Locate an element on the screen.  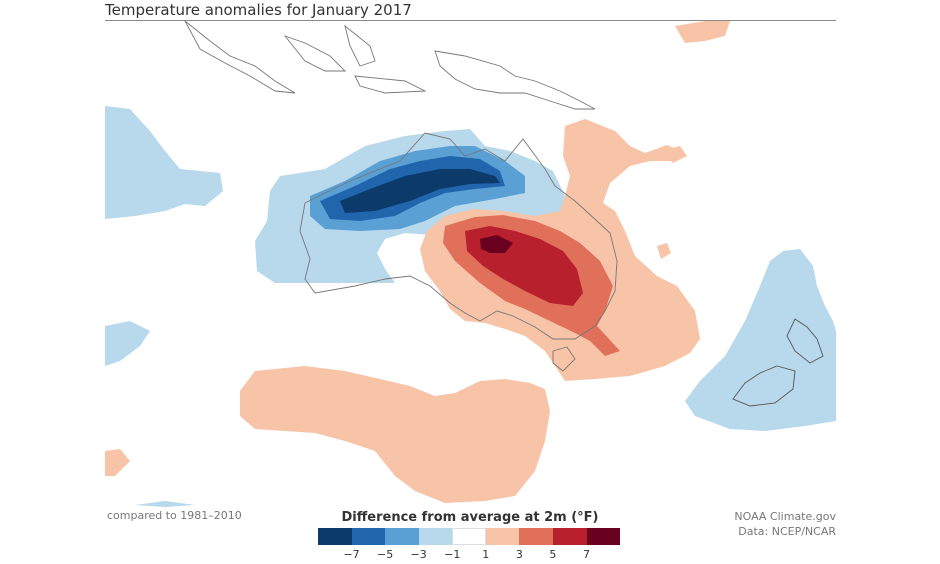
legend-tick: 7 is located at coordinates (586, 554).